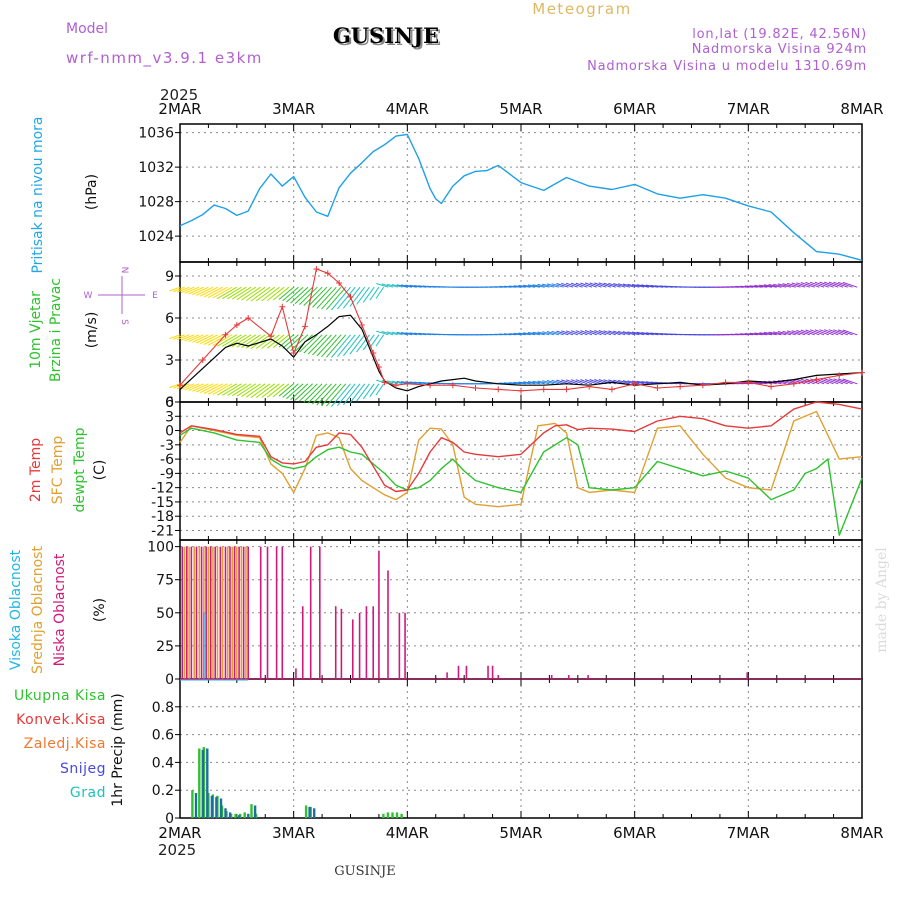  What do you see at coordinates (165, 581) in the screenshot?
I see `y-tick-label: 75` at bounding box center [165, 581].